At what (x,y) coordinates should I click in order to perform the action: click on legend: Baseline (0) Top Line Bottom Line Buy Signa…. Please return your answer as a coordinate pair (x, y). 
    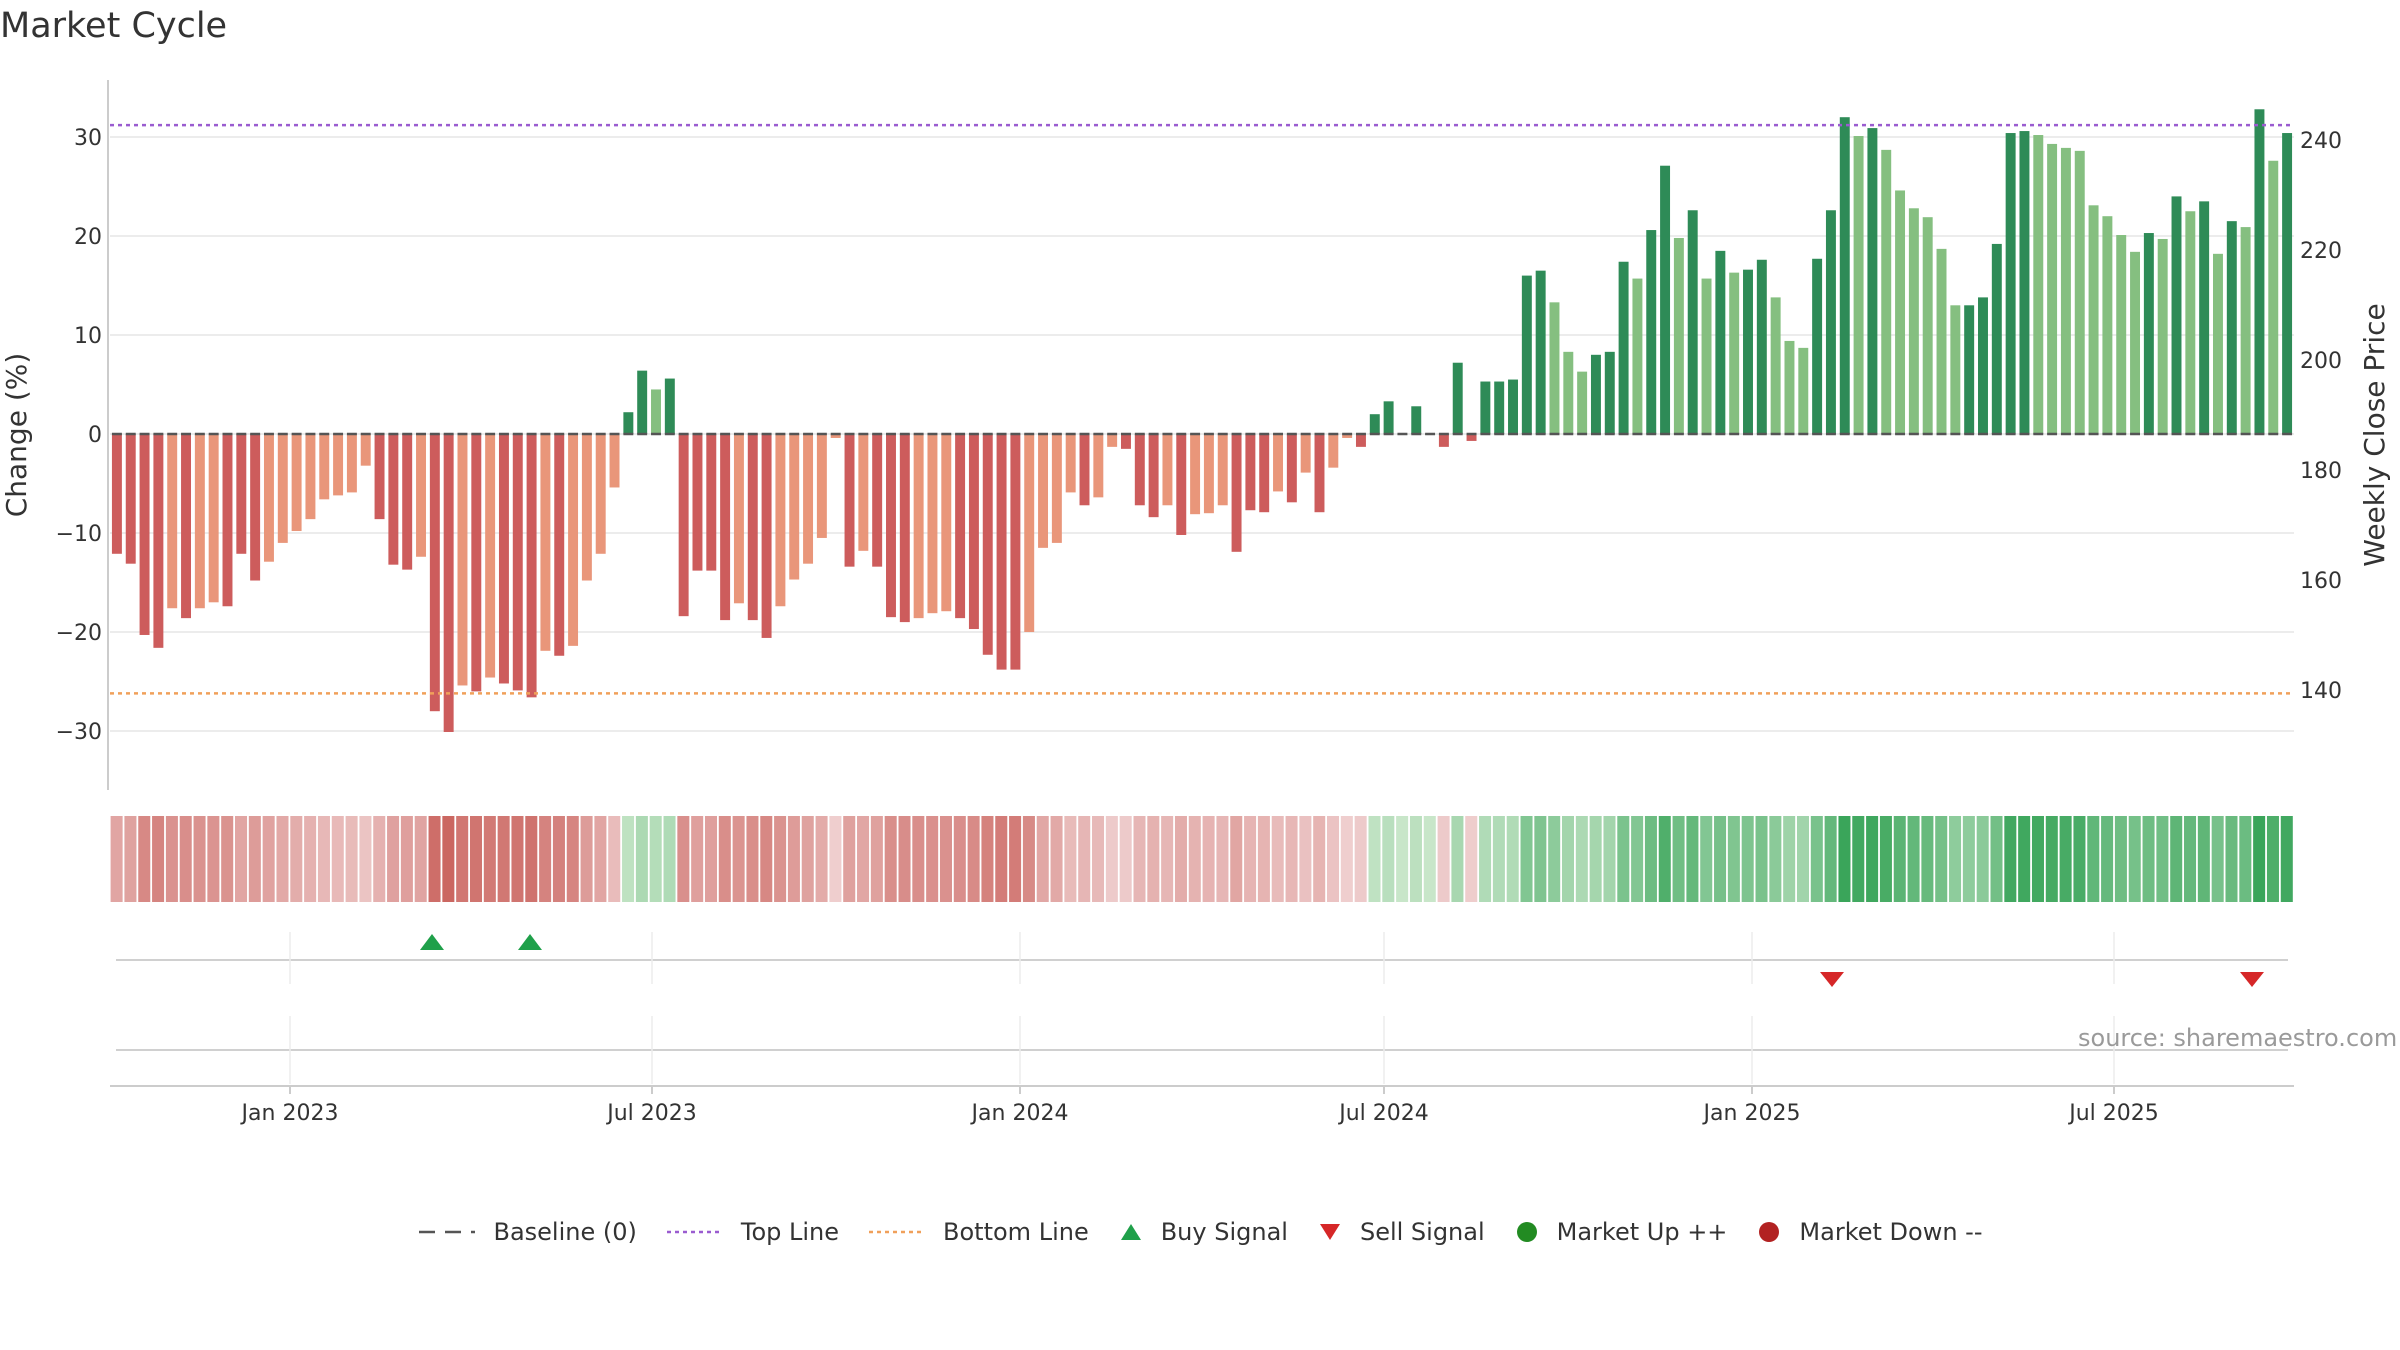
    Looking at the image, I should click on (1200, 1232).